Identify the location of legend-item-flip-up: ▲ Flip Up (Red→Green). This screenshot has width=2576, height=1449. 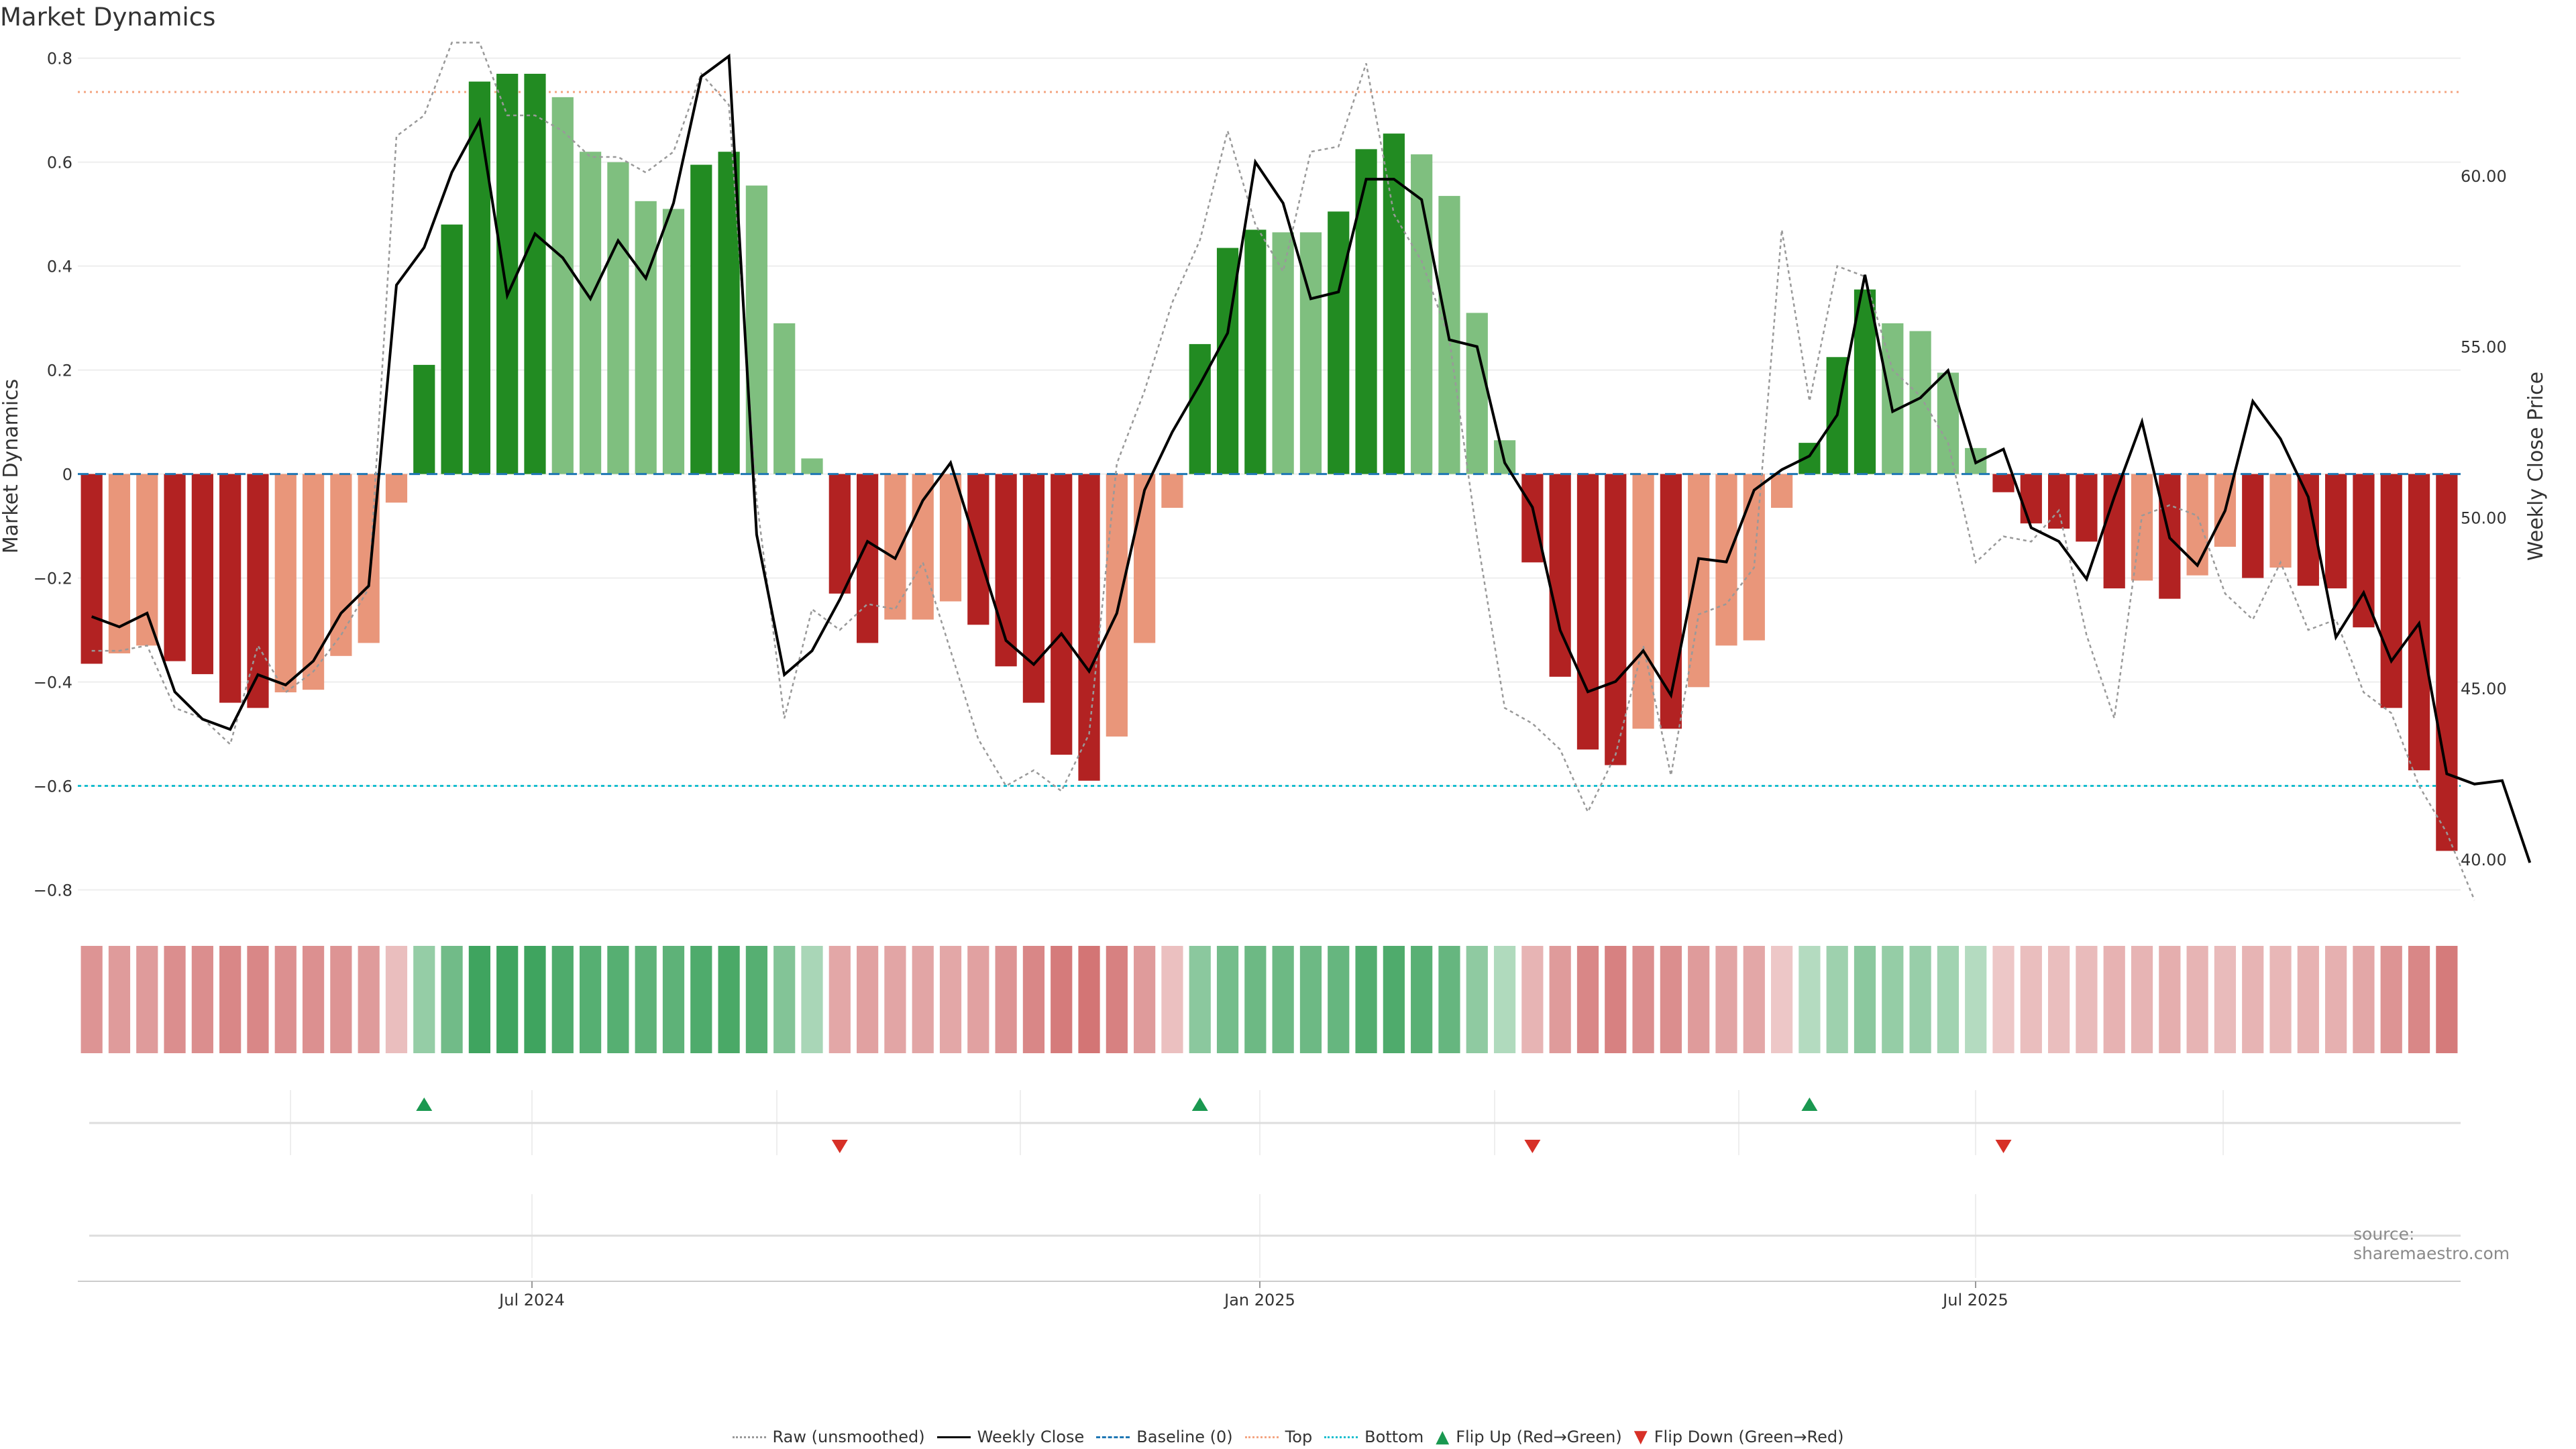
(1529, 1437).